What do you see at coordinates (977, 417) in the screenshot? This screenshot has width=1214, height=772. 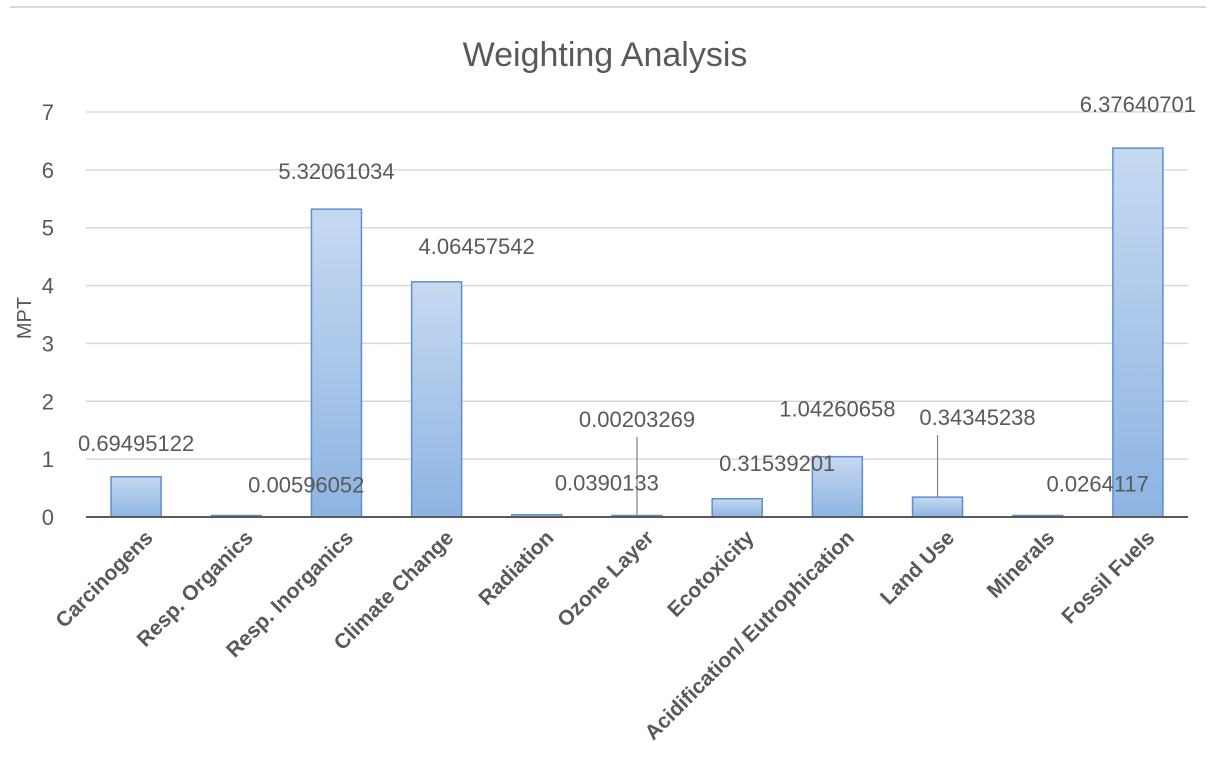 I see `data-label: 0.34345238` at bounding box center [977, 417].